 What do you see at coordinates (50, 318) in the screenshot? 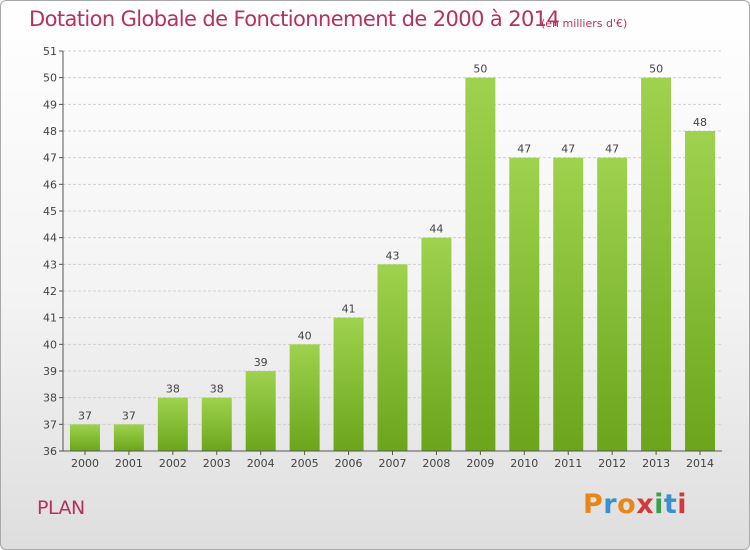
I see `y-tick-label: 41` at bounding box center [50, 318].